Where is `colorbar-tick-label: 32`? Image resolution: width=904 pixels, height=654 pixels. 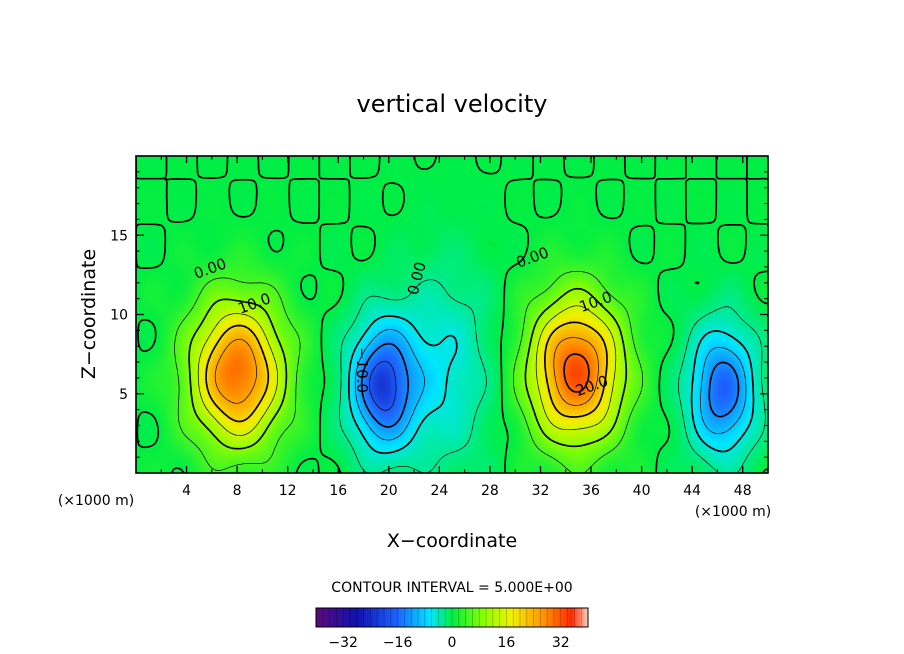
colorbar-tick-label: 32 is located at coordinates (561, 643).